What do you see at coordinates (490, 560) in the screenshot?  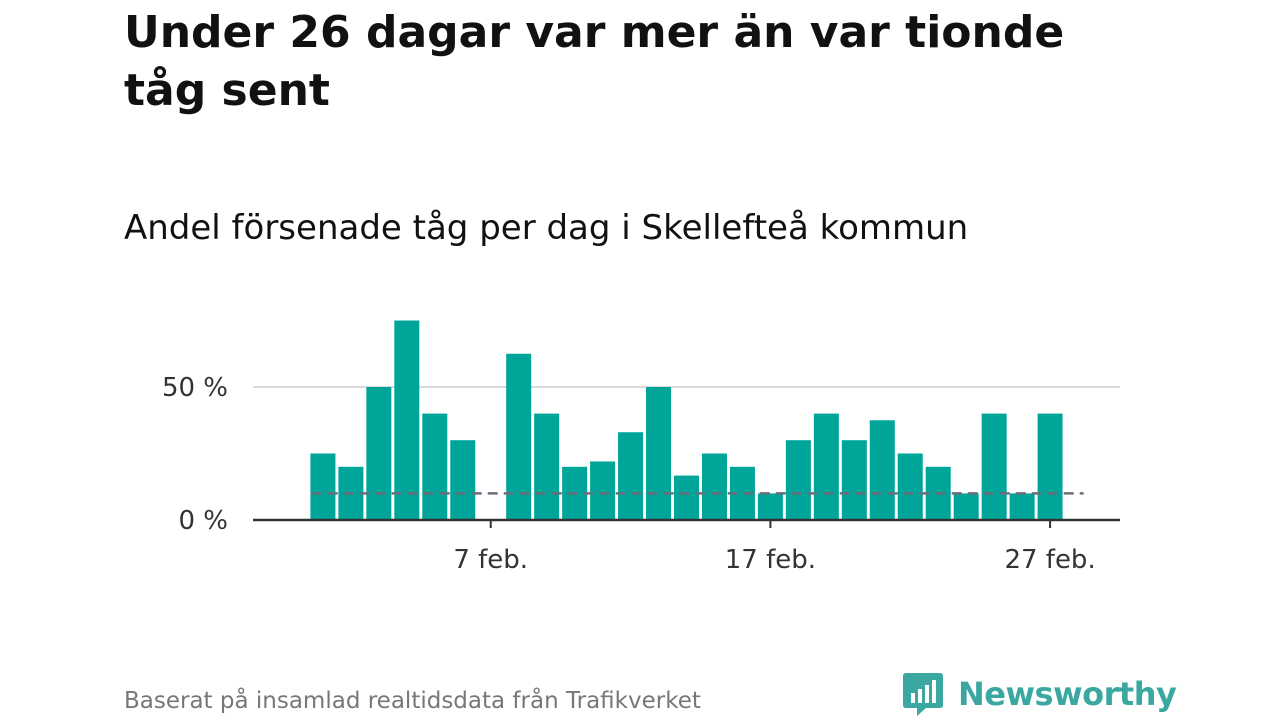 I see `x-tick-label: 7 feb.` at bounding box center [490, 560].